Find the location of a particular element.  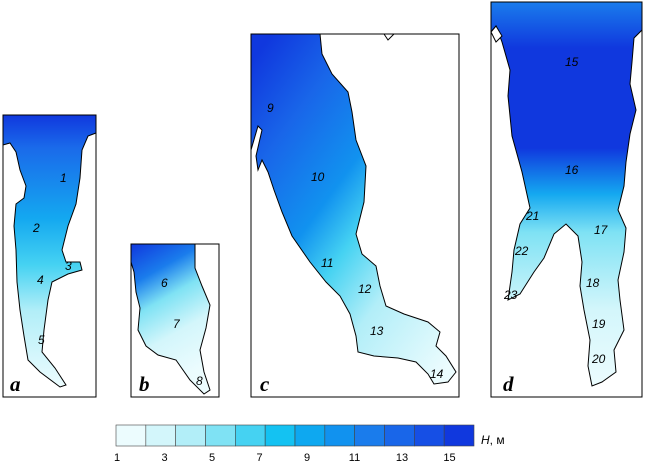

site-label: 19 is located at coordinates (599, 324).